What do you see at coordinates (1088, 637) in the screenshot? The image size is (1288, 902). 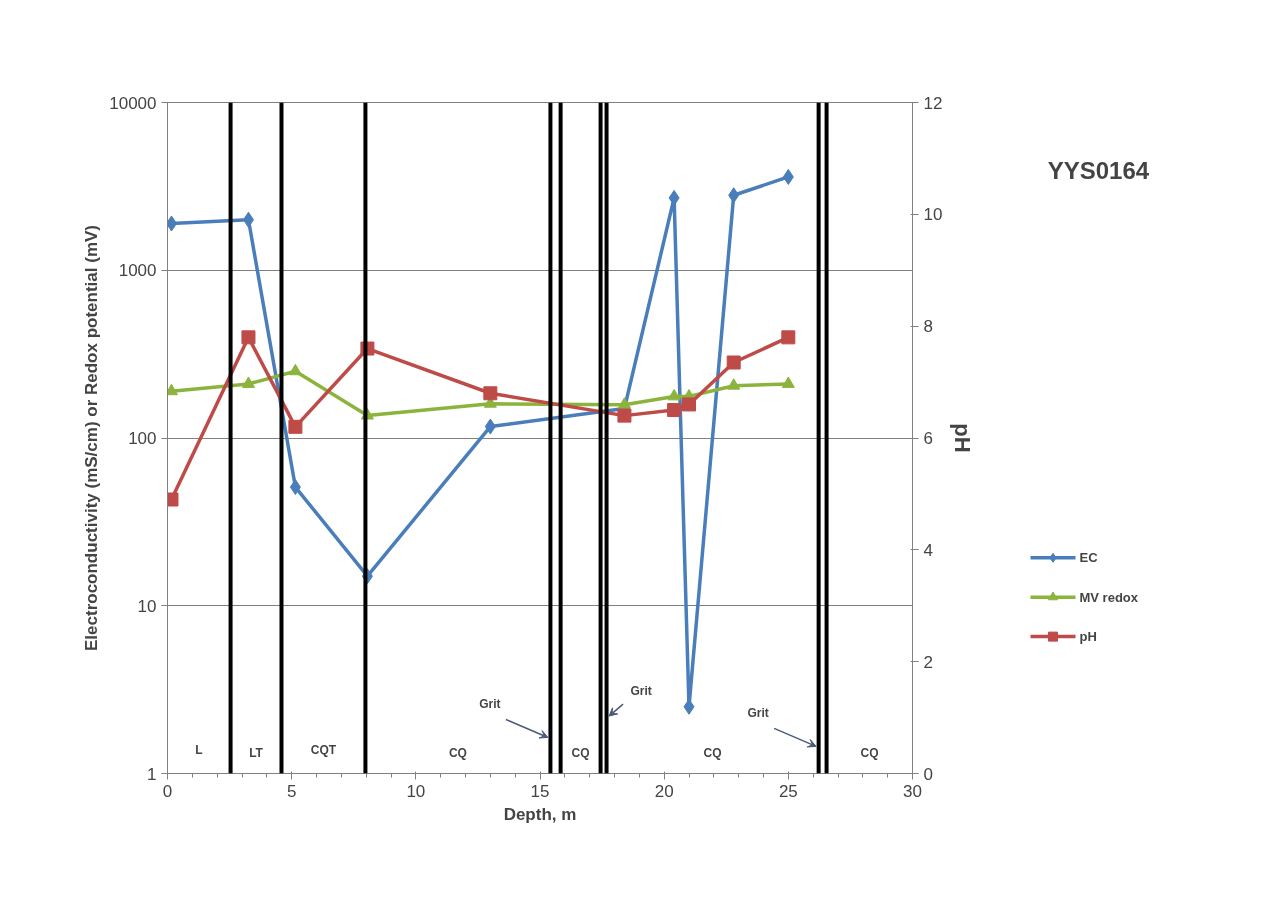 I see `legend-label: pH` at bounding box center [1088, 637].